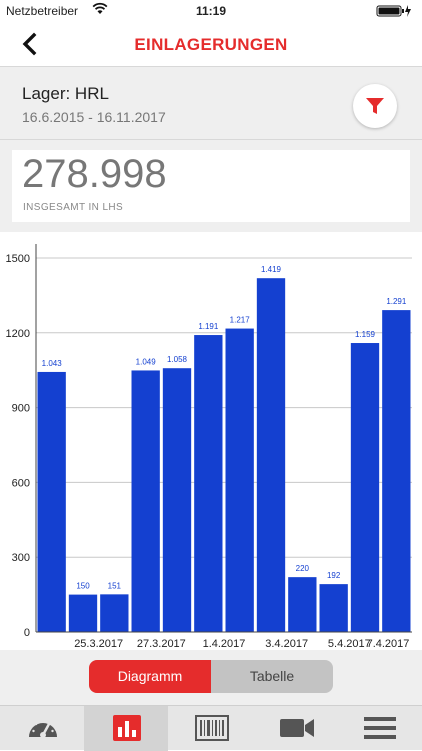  I want to click on filter-button, so click(375, 106).